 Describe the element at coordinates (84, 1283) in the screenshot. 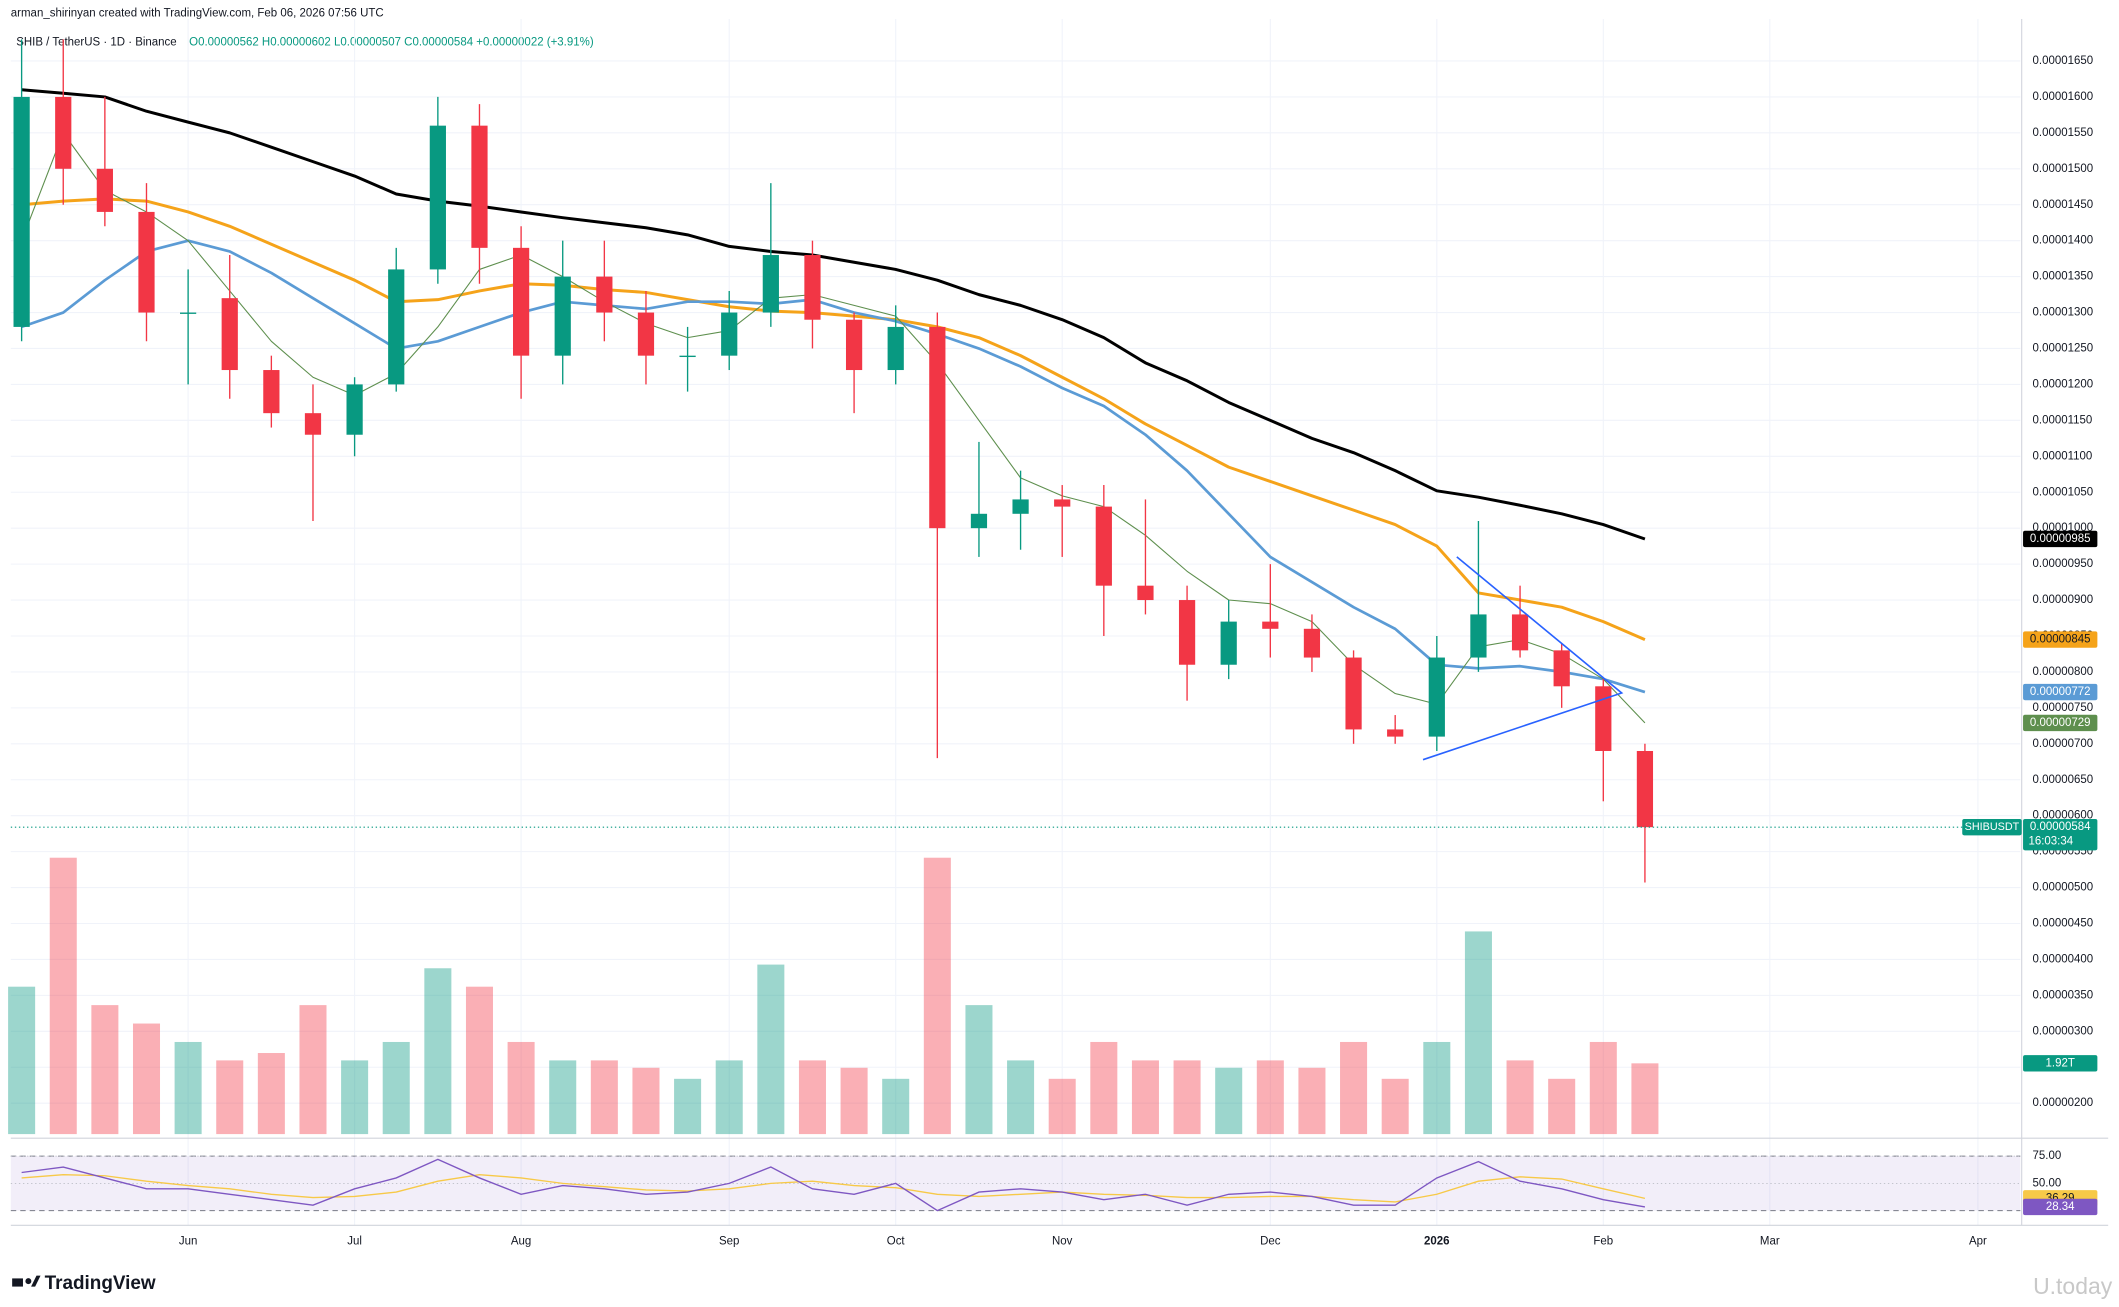

I see `logo: TradingView` at that location.